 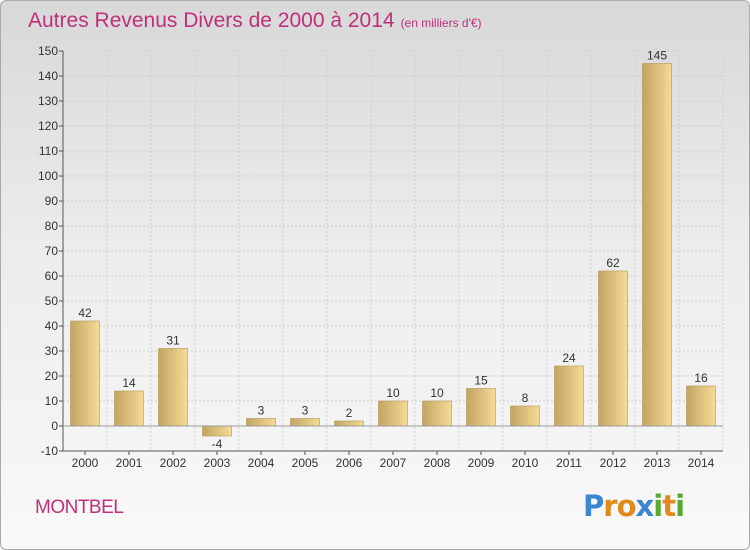 What do you see at coordinates (48, 176) in the screenshot?
I see `y-tick-label: 100` at bounding box center [48, 176].